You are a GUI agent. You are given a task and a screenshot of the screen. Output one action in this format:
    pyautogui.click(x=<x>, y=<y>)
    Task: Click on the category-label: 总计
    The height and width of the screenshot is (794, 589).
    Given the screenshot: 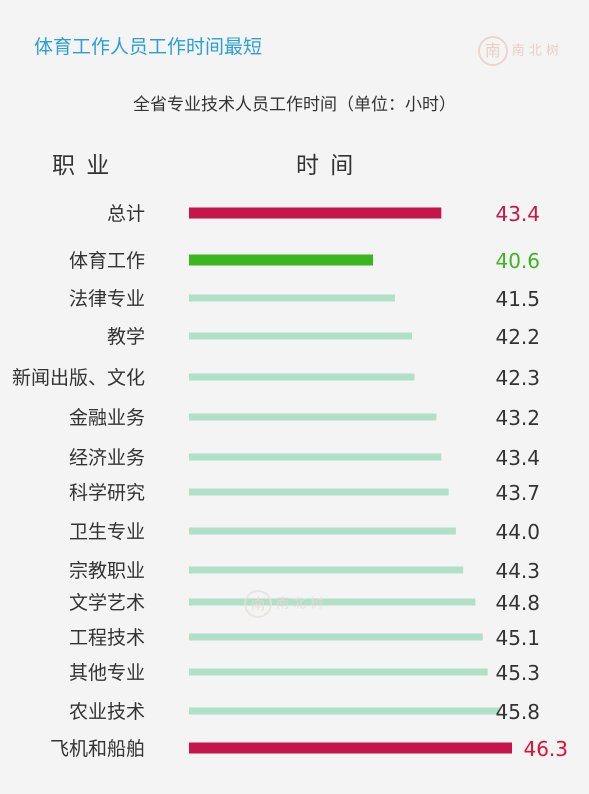 What is the action you would take?
    pyautogui.click(x=126, y=214)
    